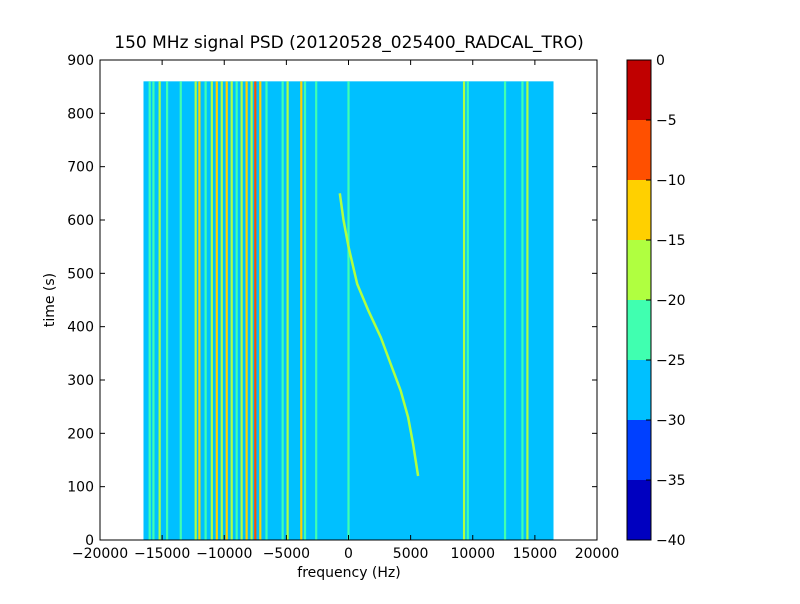  What do you see at coordinates (80, 381) in the screenshot?
I see `y-tick-label: 300` at bounding box center [80, 381].